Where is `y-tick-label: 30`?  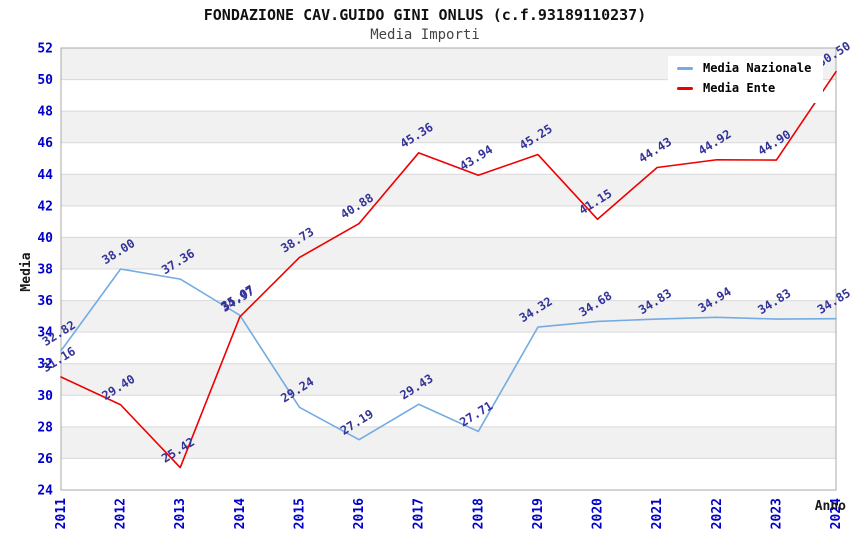
y-tick-label: 30 is located at coordinates (45, 396).